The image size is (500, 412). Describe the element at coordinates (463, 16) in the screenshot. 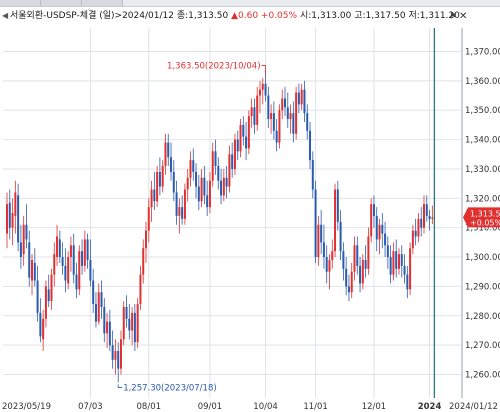

I see `close-icon: ✕` at that location.